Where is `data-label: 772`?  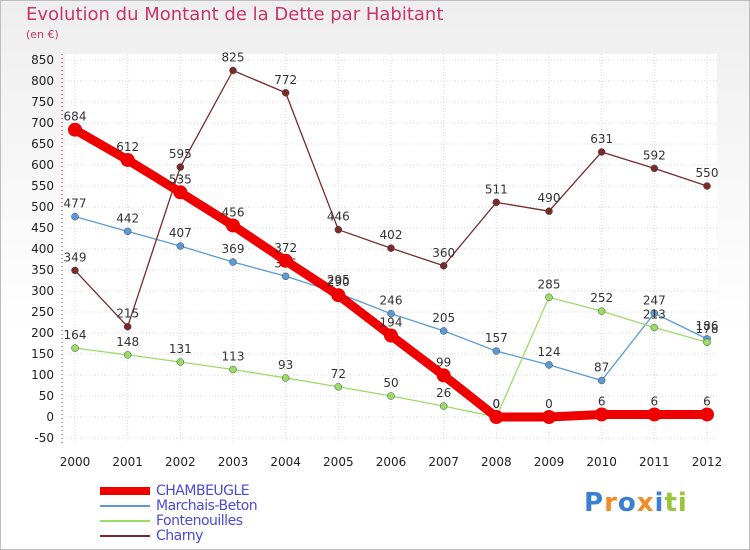 data-label: 772 is located at coordinates (285, 80).